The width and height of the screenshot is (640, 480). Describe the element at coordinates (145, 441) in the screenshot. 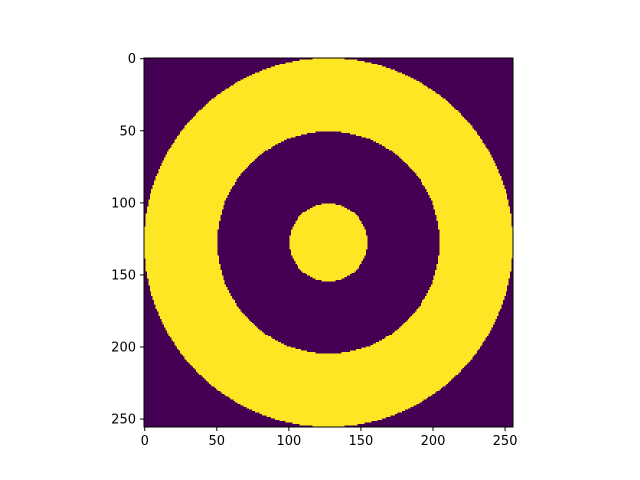

I see `x-tick-label: 0` at that location.